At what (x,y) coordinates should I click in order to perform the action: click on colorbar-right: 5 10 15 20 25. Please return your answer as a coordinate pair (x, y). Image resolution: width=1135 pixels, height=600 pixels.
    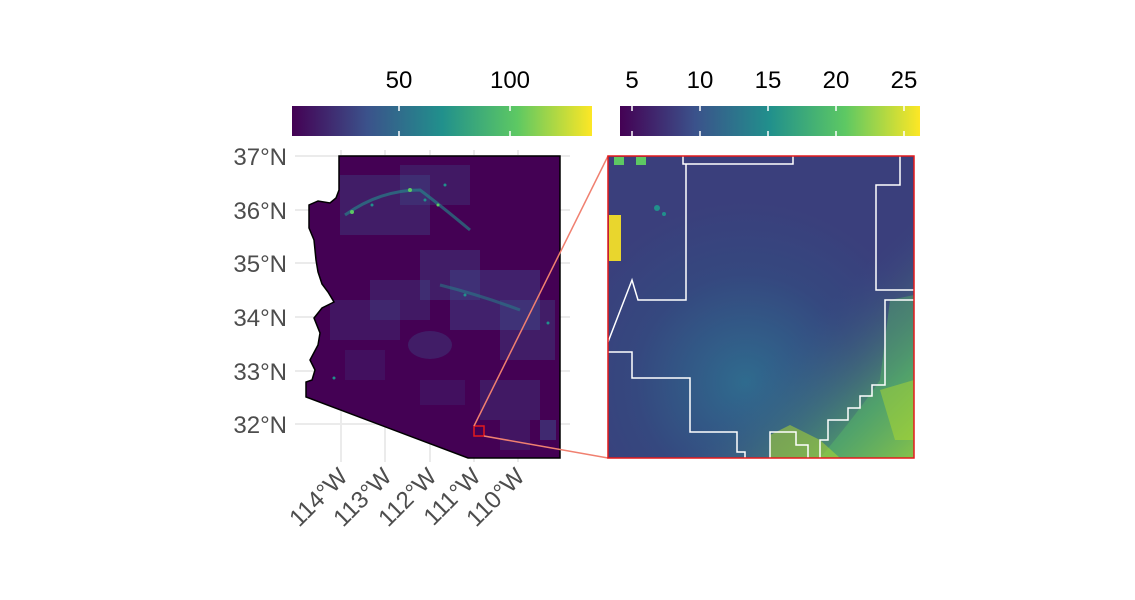
    Looking at the image, I should click on (770, 101).